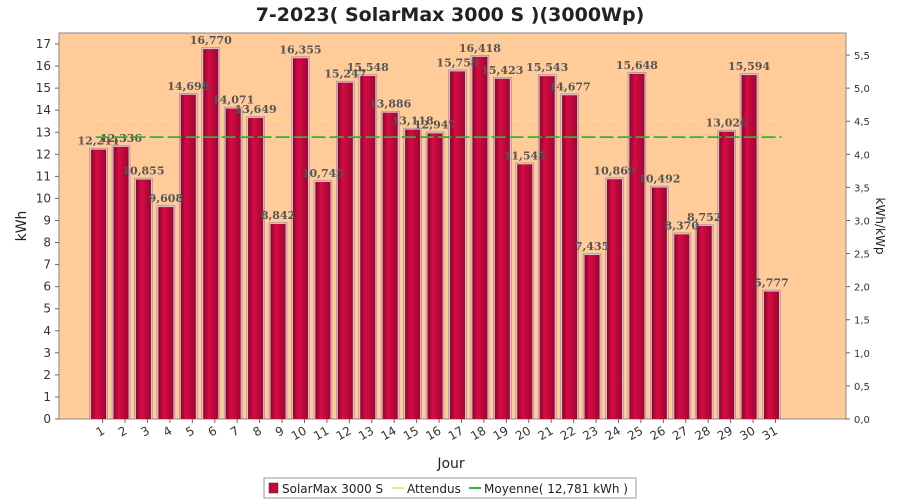  I want to click on x-tick-label: 27, so click(680, 433).